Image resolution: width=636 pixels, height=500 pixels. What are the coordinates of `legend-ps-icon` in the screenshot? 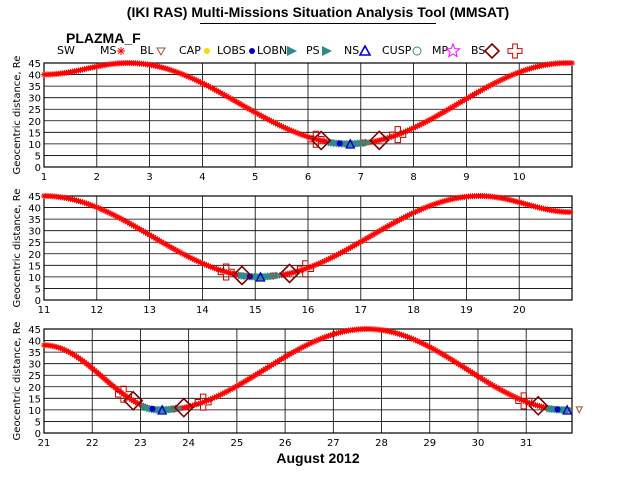 It's located at (327, 51).